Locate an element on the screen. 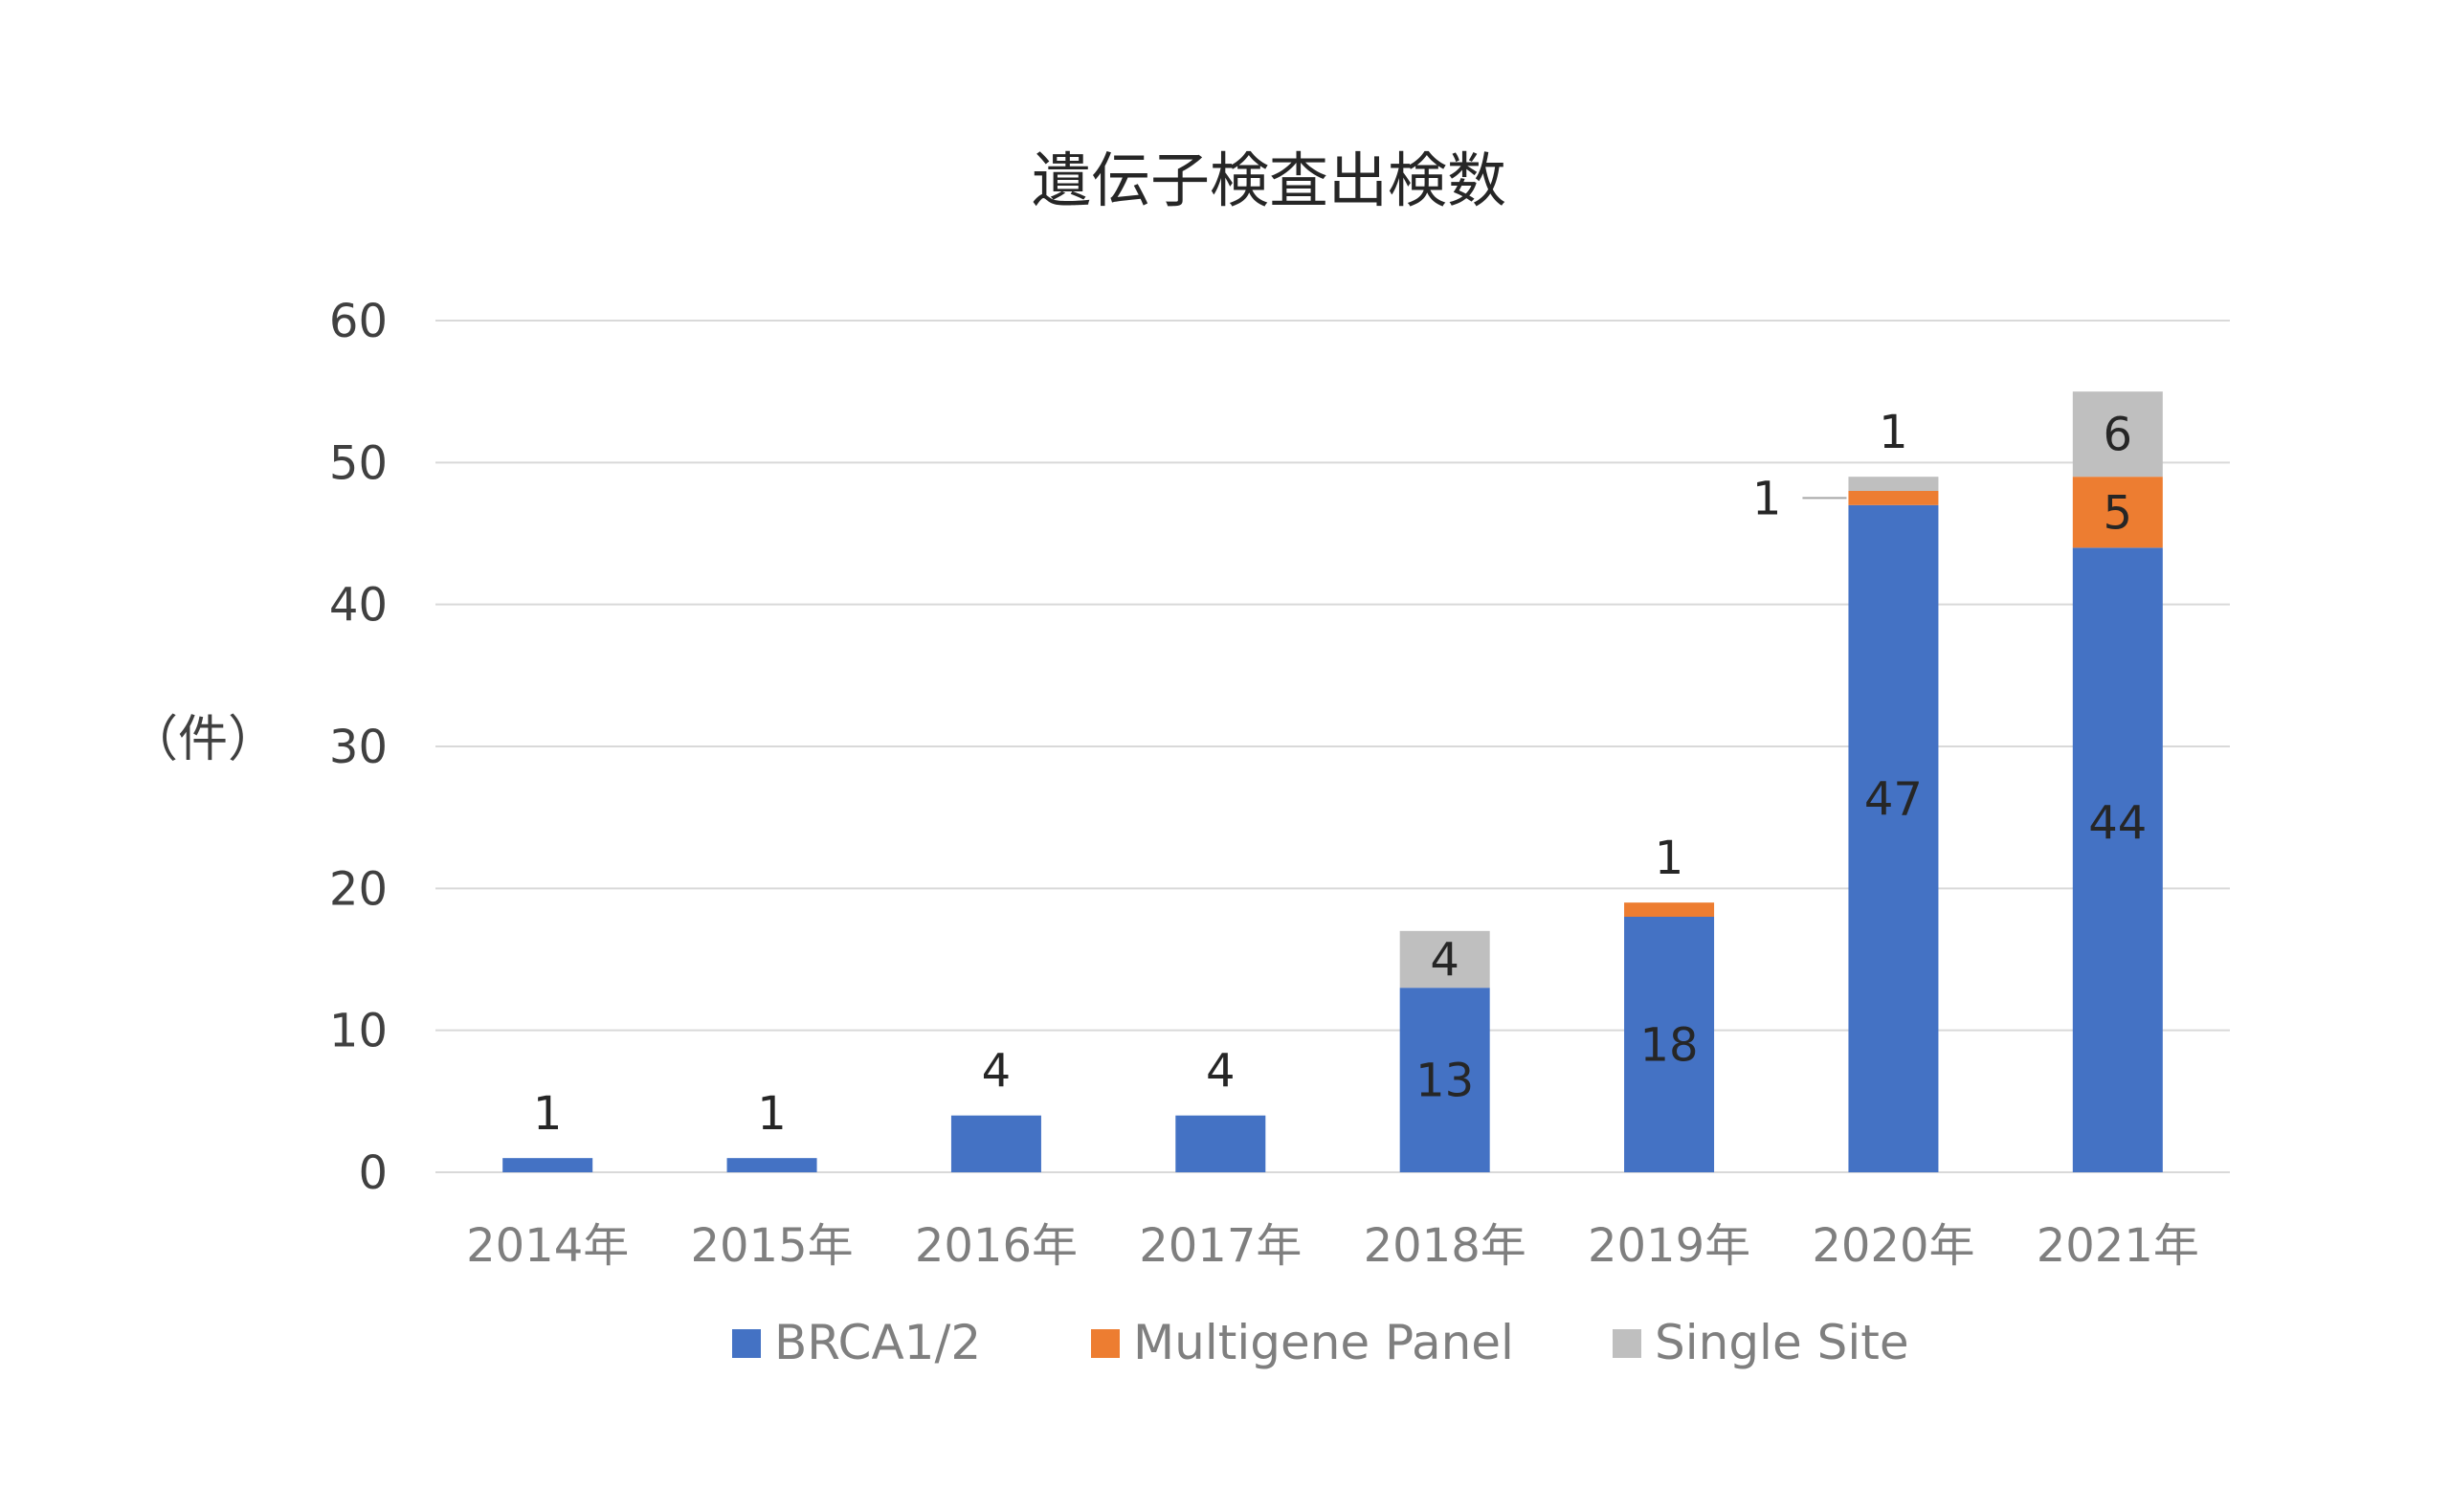 The height and width of the screenshot is (1512, 2450). x-tick-label: 2017年 is located at coordinates (1220, 1246).